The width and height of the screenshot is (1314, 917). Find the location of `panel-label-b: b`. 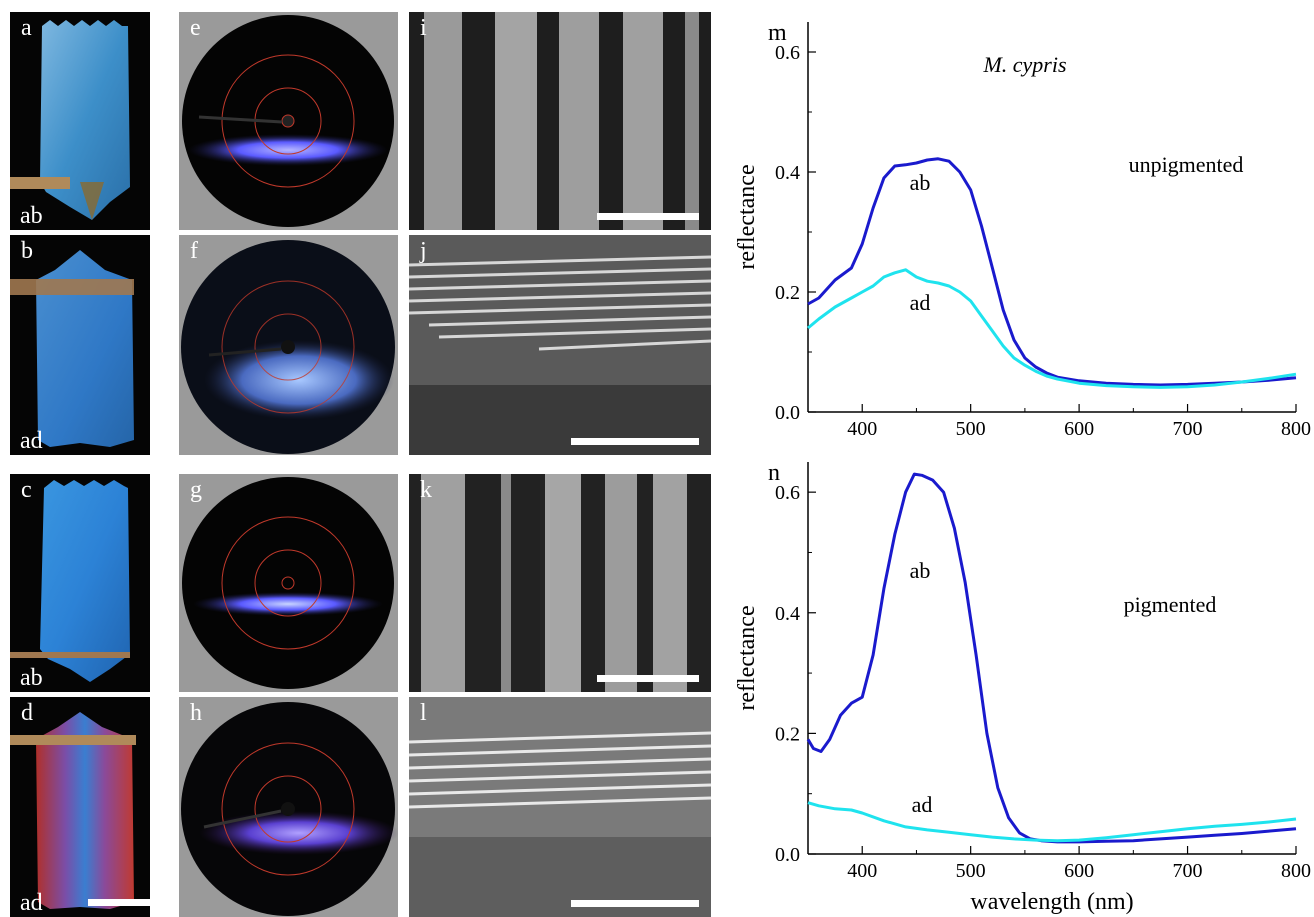

panel-label-b: b is located at coordinates (27, 251).